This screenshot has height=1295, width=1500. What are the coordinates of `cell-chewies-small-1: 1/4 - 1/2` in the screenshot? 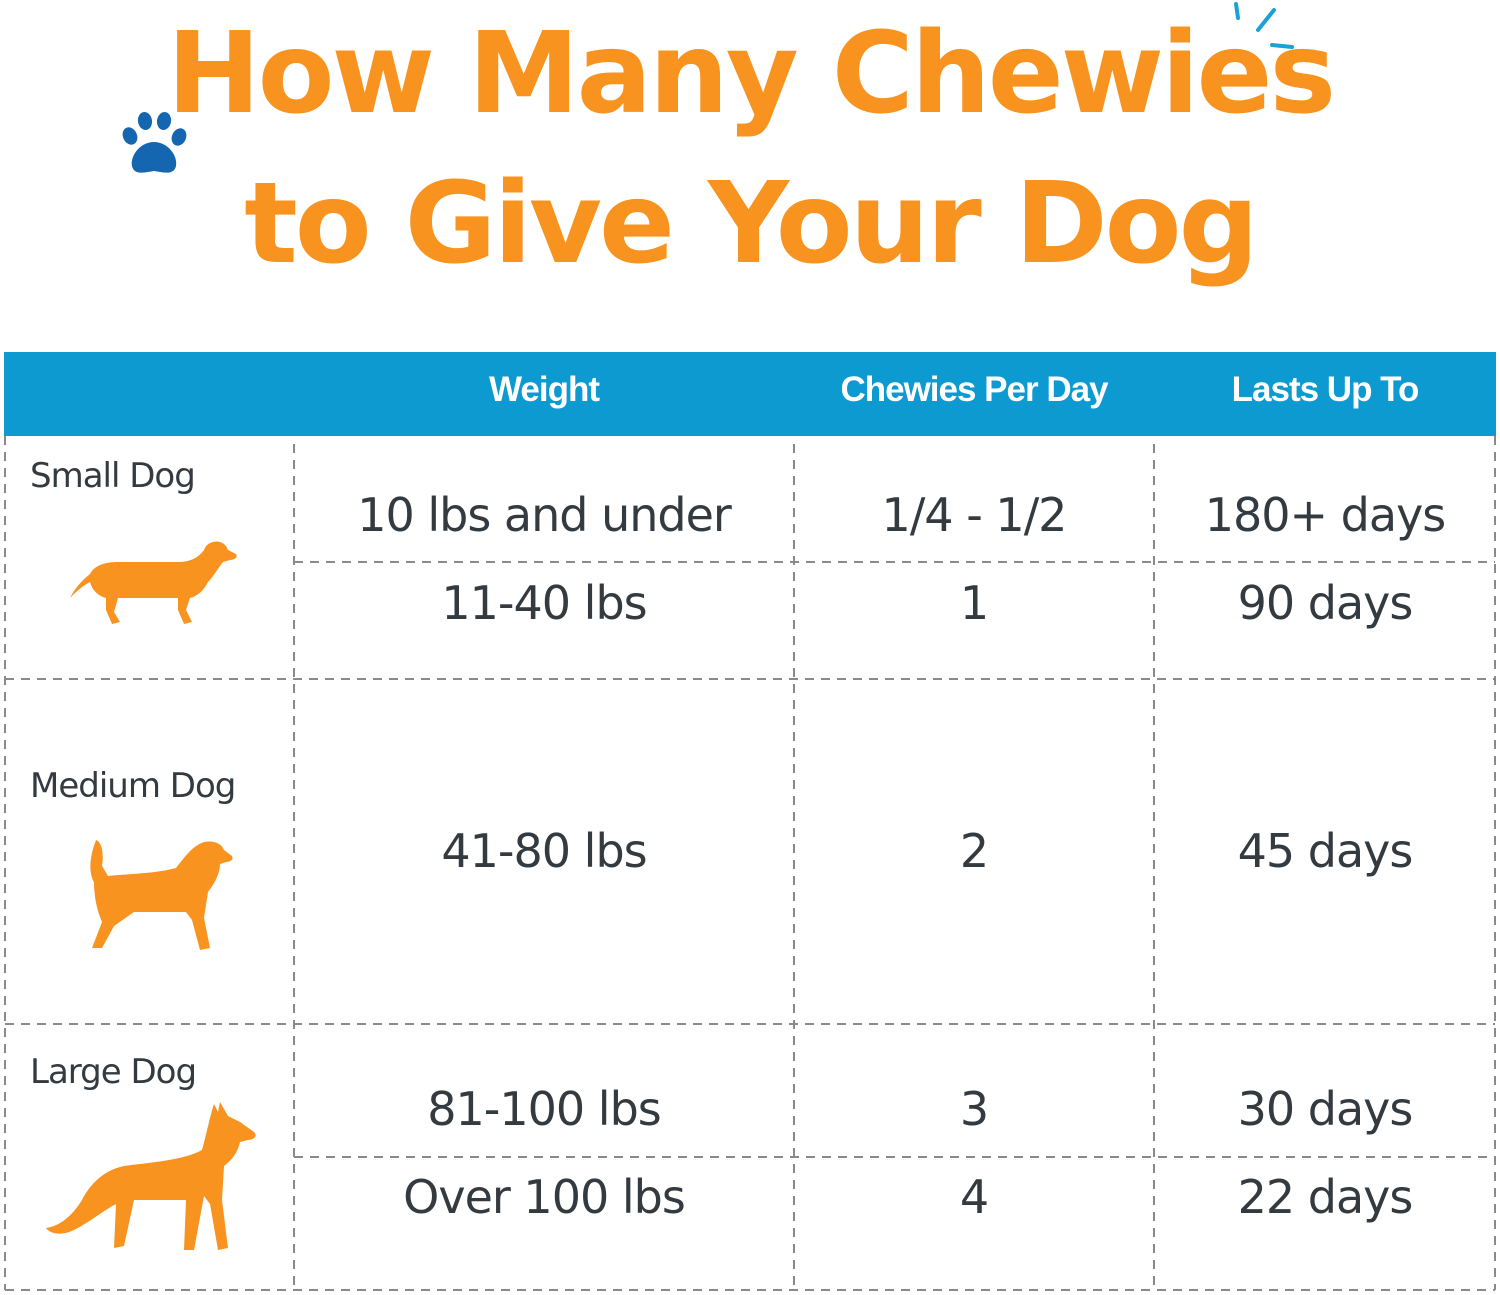 It's located at (974, 515).